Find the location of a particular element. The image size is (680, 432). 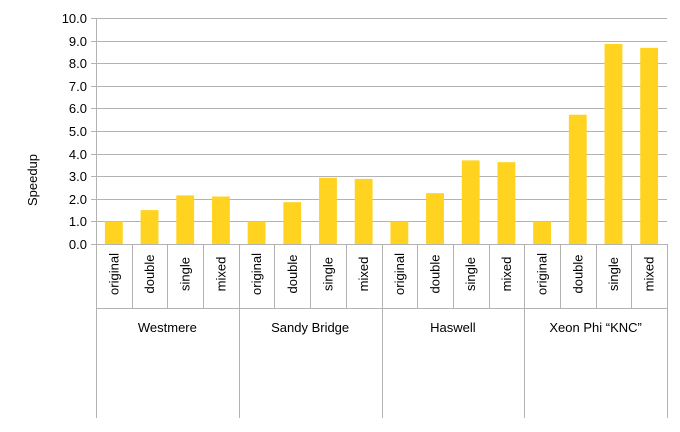

y-tick-label: 8.0 is located at coordinates (78, 63).